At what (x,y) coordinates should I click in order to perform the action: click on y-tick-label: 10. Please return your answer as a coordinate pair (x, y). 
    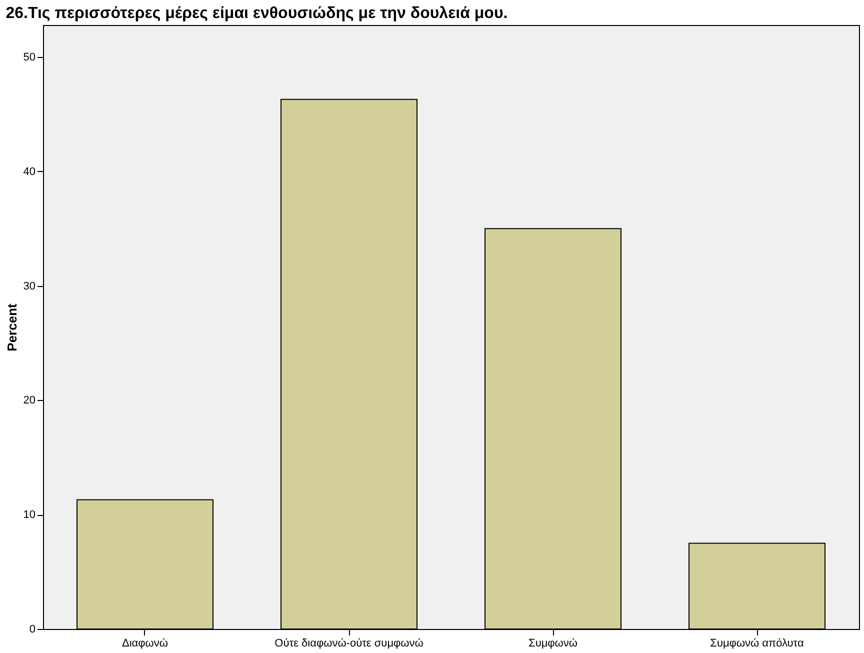
    Looking at the image, I should click on (29, 515).